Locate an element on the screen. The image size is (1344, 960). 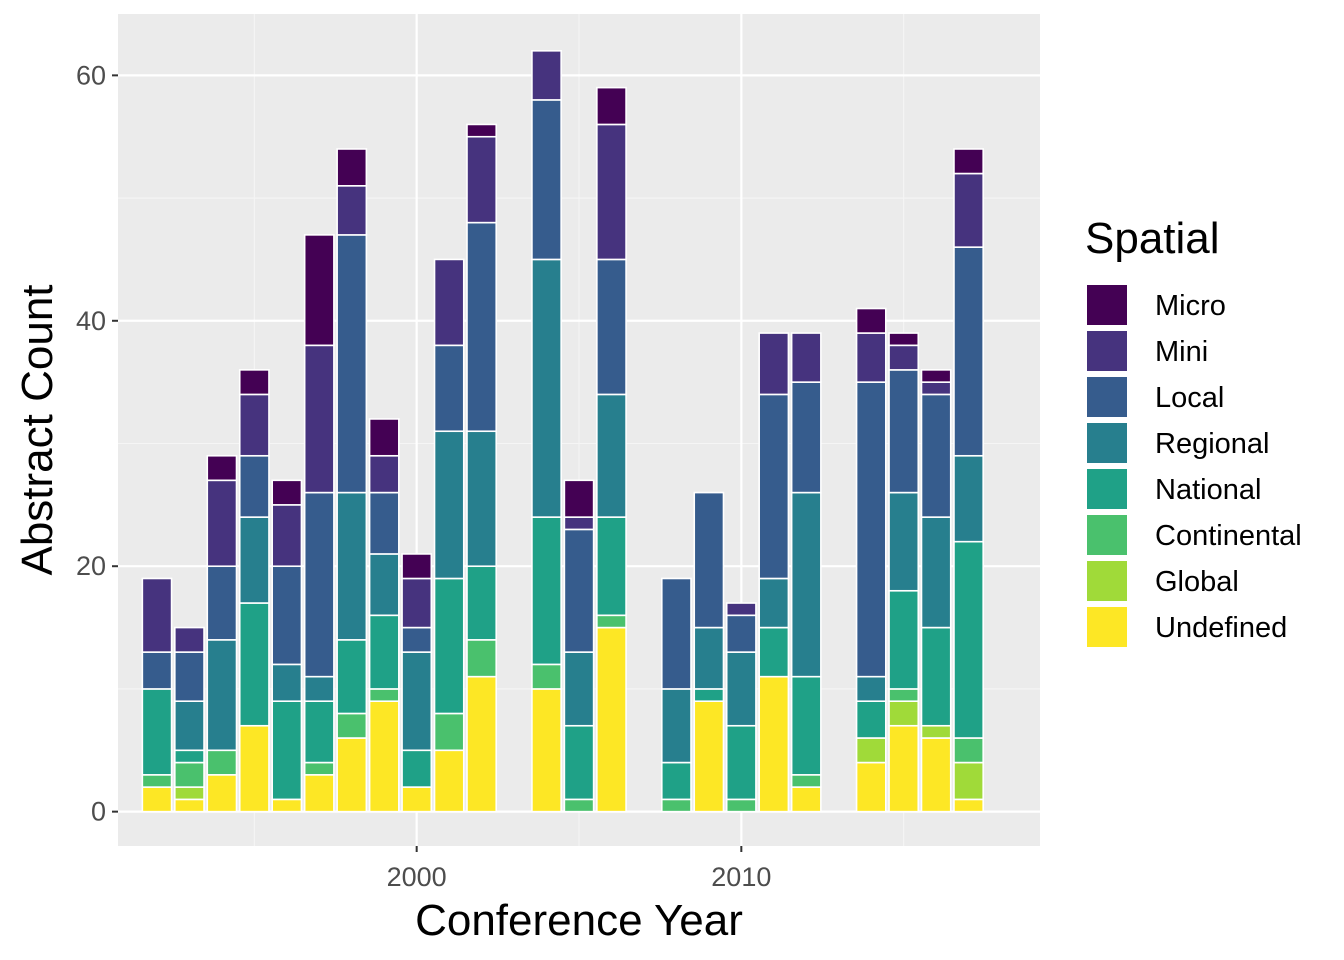
y-tick-label: 40 is located at coordinates (91, 321).